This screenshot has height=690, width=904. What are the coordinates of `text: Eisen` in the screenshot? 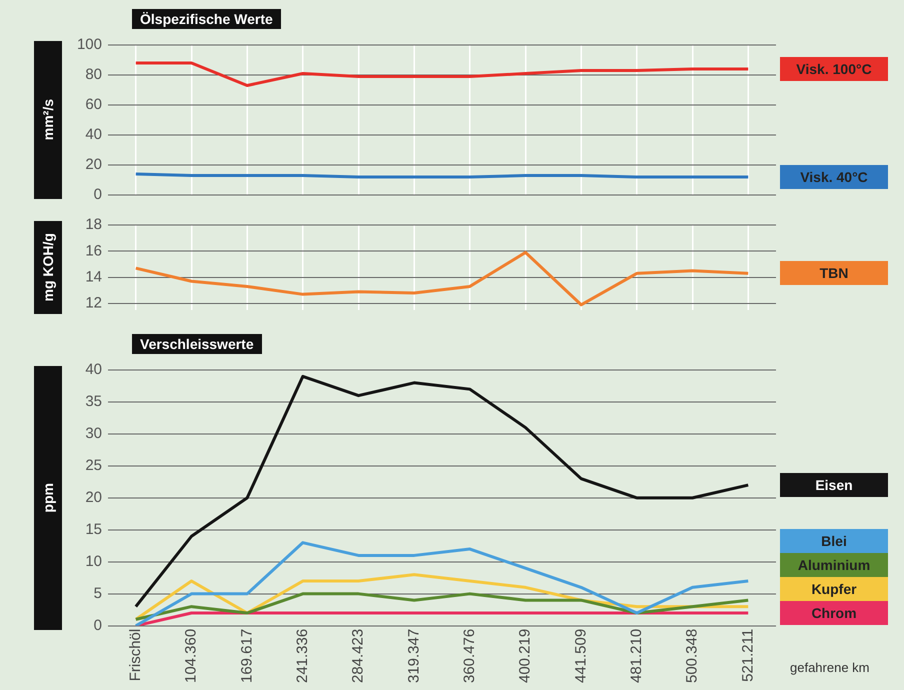 It's located at (834, 485).